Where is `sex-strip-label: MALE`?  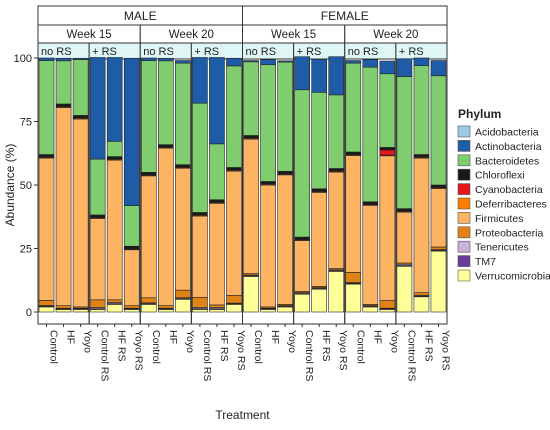
sex-strip-label: MALE is located at coordinates (140, 16).